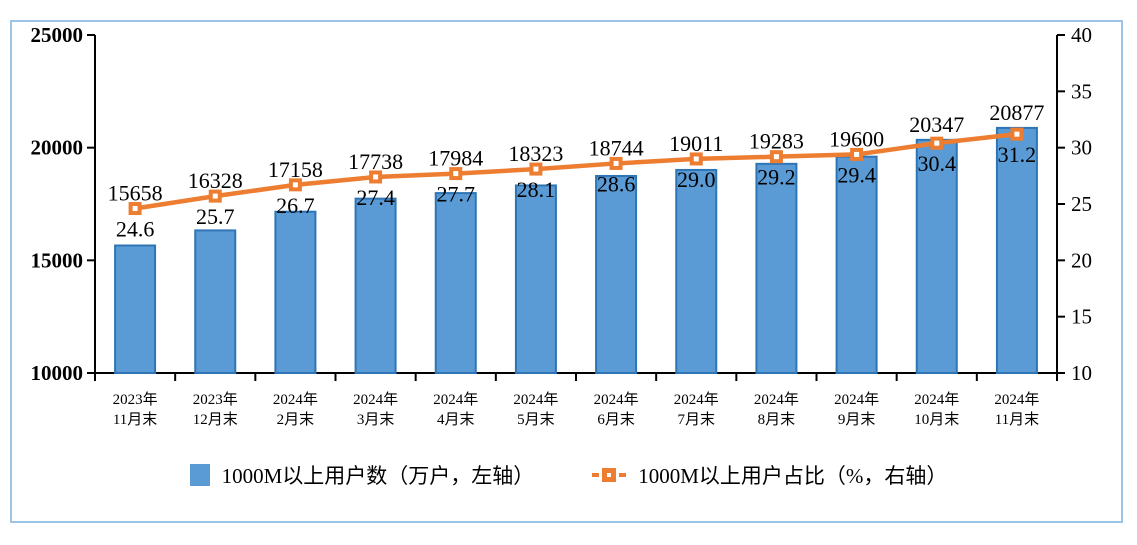  Describe the element at coordinates (616, 183) in the screenshot. I see `line-value-label: 28.6` at that location.